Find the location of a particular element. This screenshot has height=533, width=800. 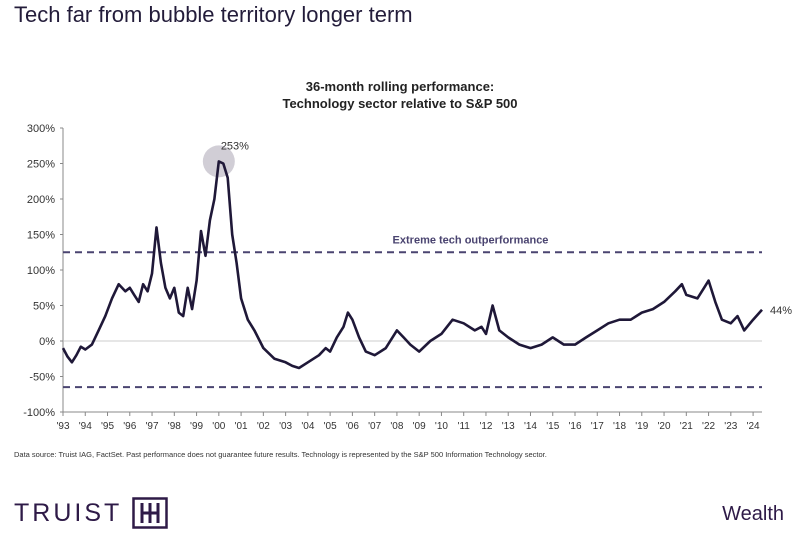

x-tick-label: '24 is located at coordinates (753, 426).